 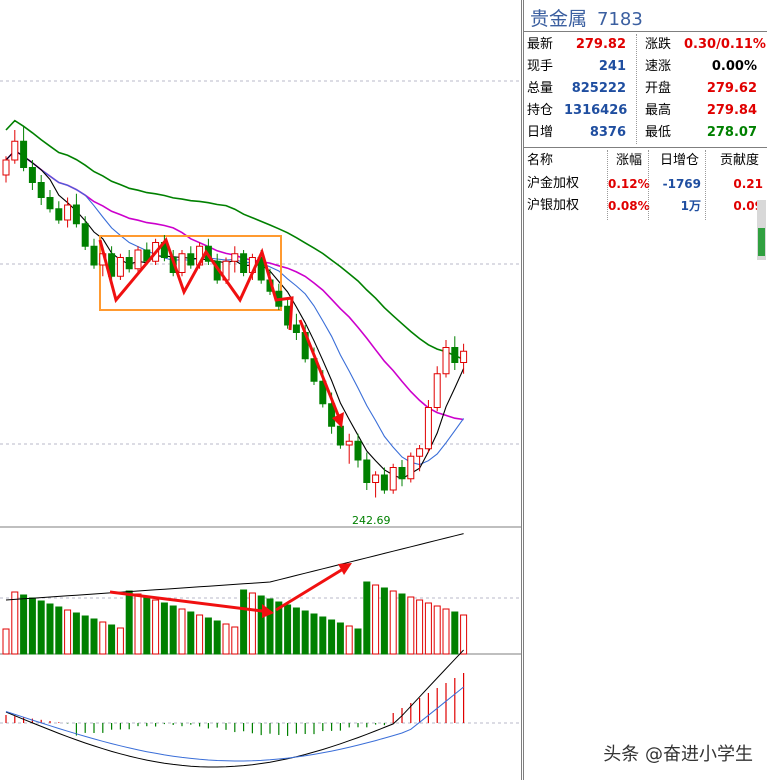 What do you see at coordinates (598, 88) in the screenshot?
I see `quote-value: 825222` at bounding box center [598, 88].